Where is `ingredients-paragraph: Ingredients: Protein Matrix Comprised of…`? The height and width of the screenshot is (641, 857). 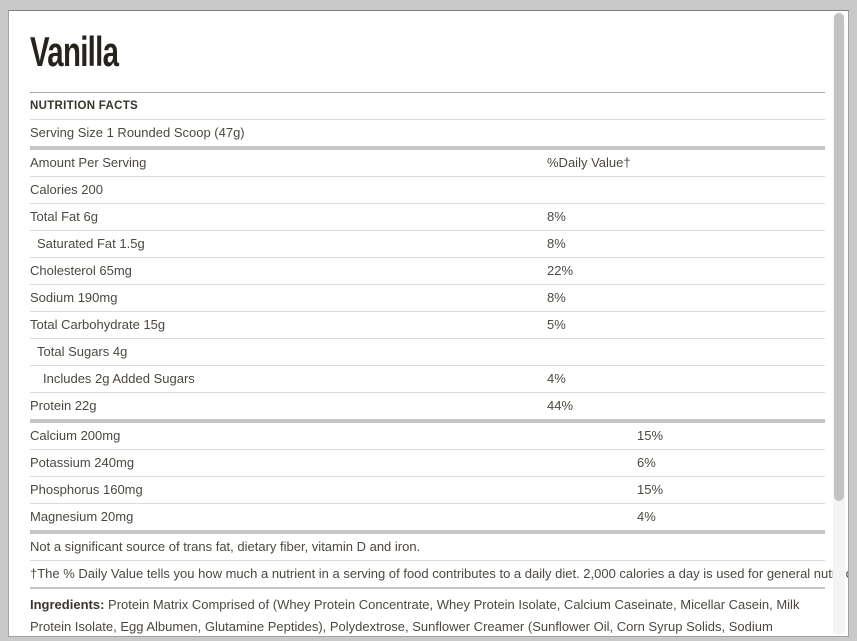
ingredients-paragraph: Ingredients: Protein Matrix Comprised of… is located at coordinates (427, 612).